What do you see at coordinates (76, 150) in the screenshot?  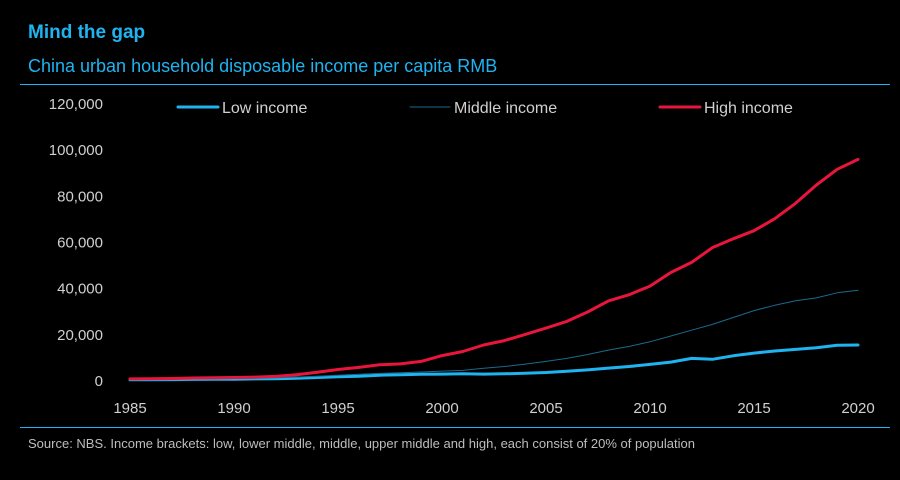 I see `y-tick-label: 100,000` at bounding box center [76, 150].